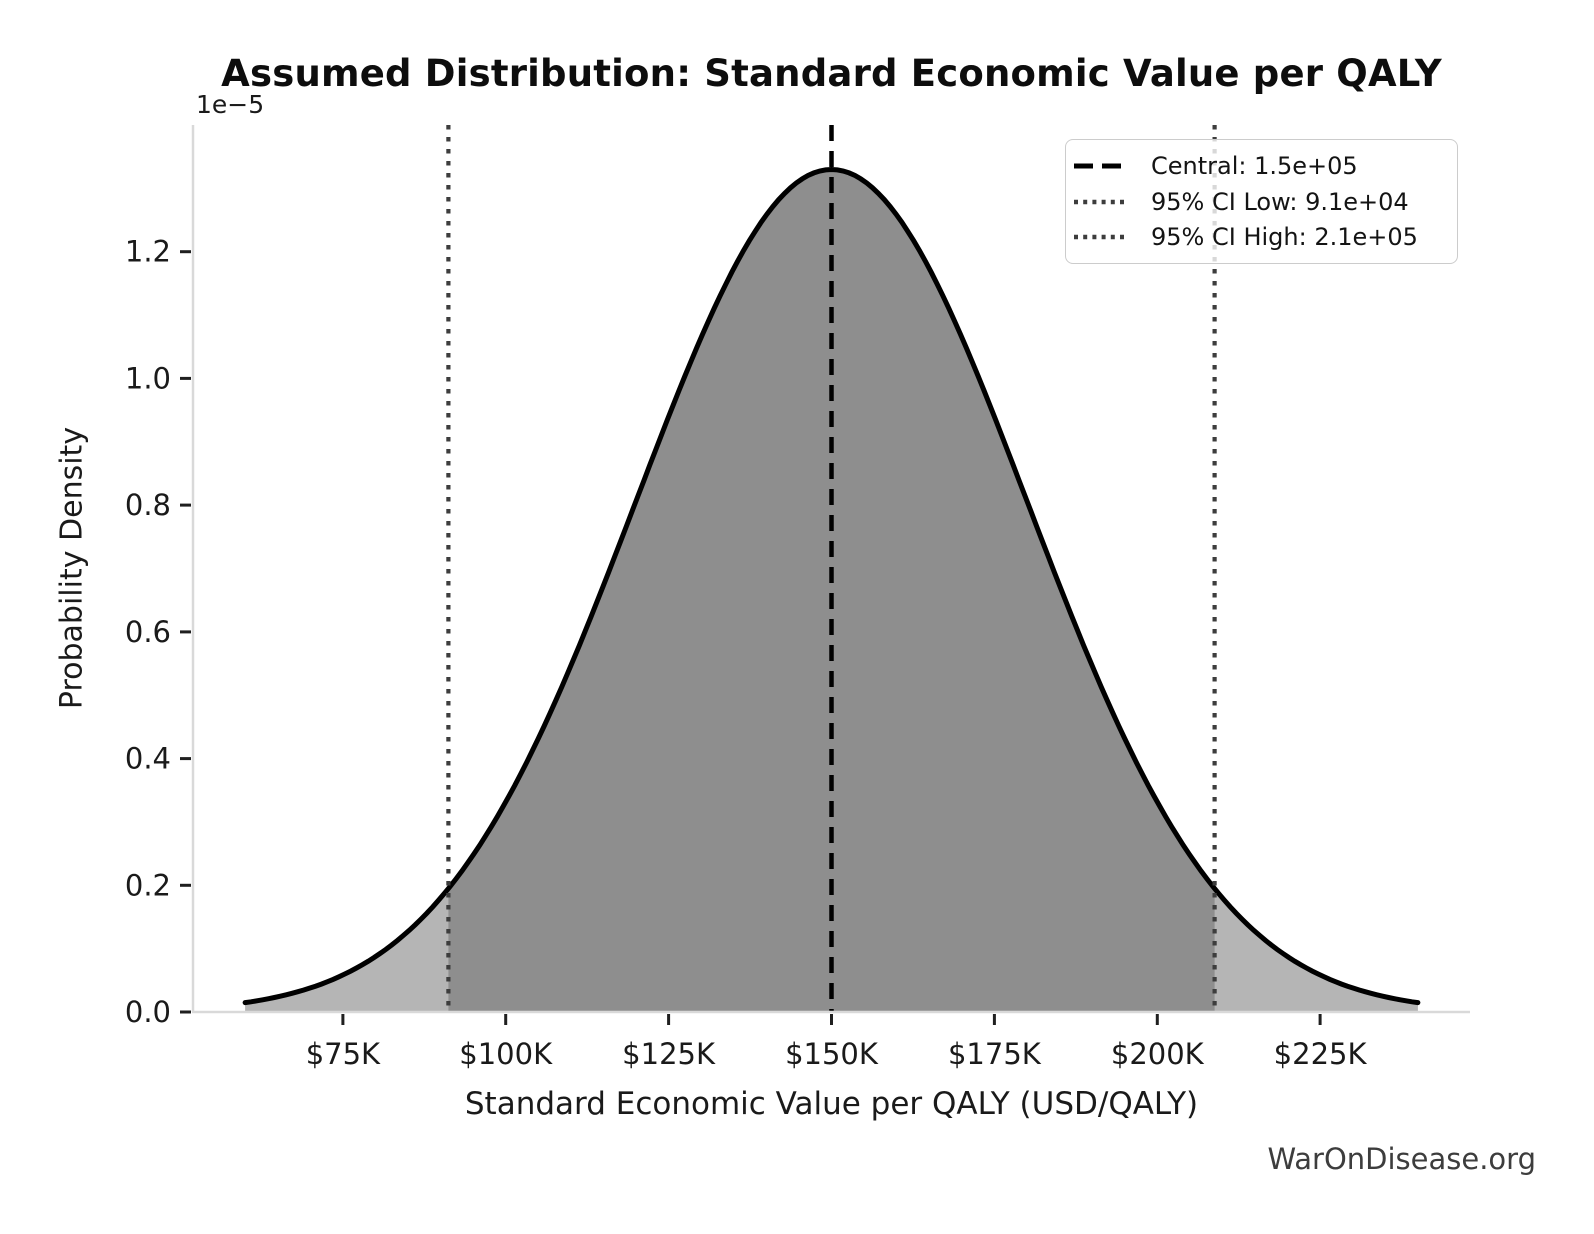 The width and height of the screenshot is (1594, 1234). What do you see at coordinates (230, 104) in the screenshot?
I see `y-axis-scale-offset: 1e−5` at bounding box center [230, 104].